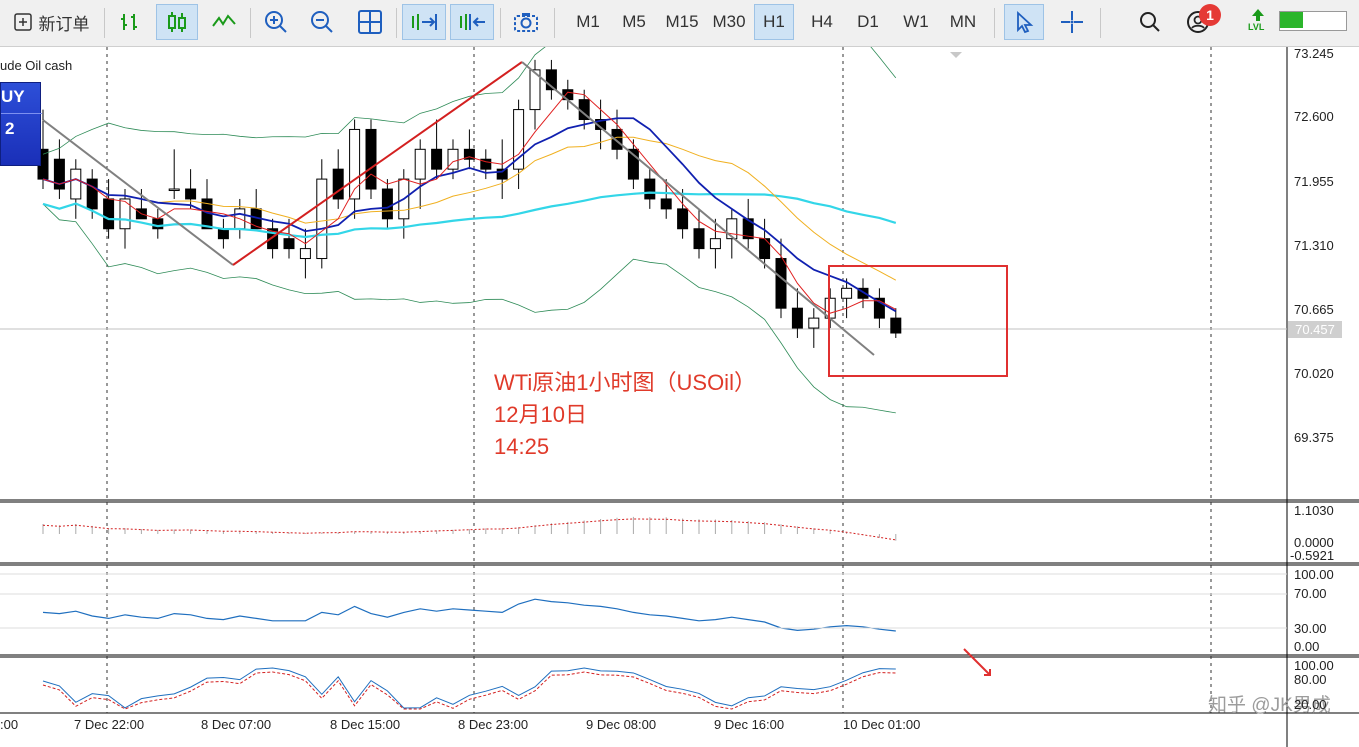  I want to click on timeframe-d1: D1, so click(868, 21).